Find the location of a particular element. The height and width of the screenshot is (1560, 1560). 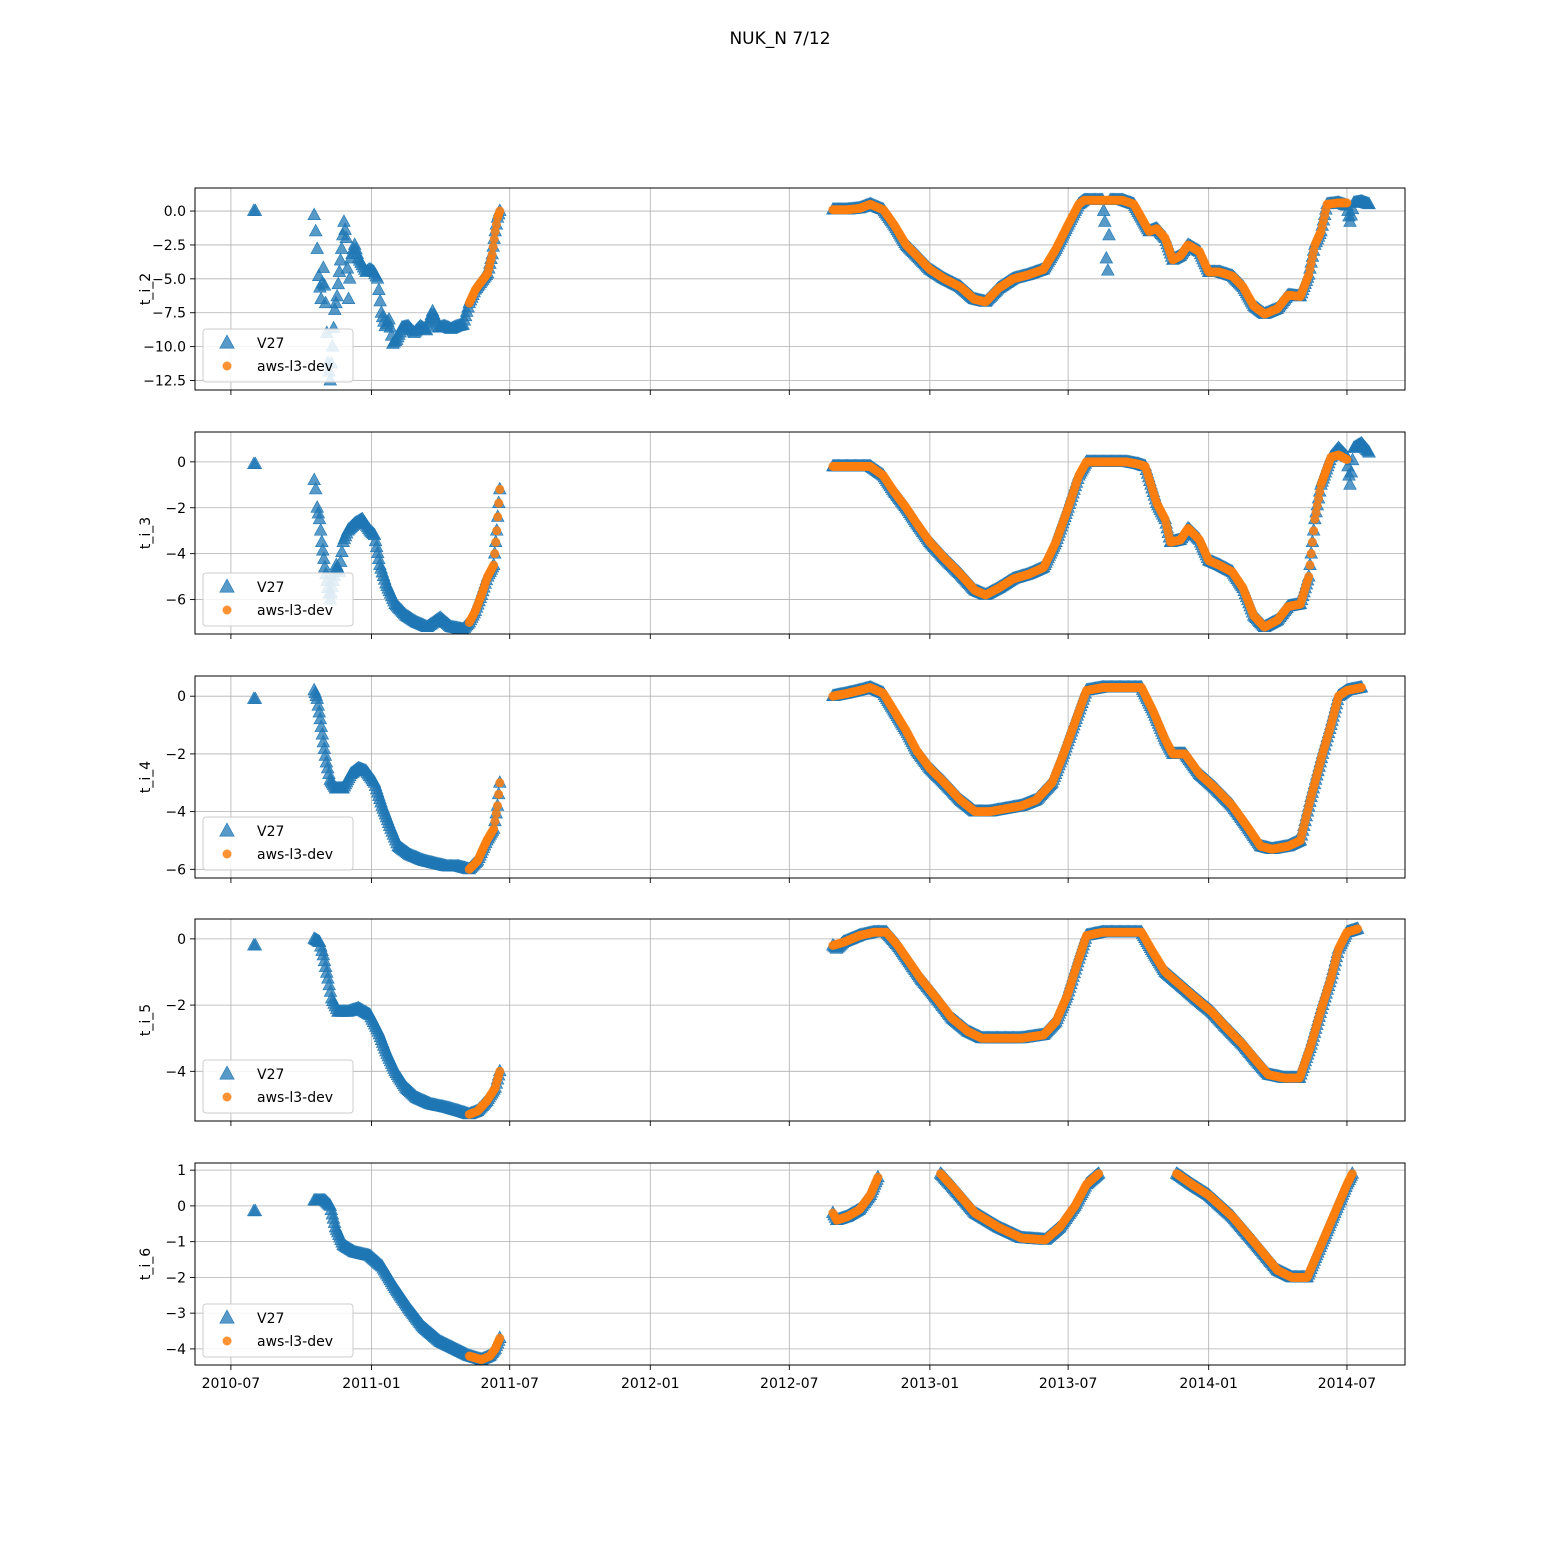

x-tick-label: 2013-01 is located at coordinates (930, 1384).